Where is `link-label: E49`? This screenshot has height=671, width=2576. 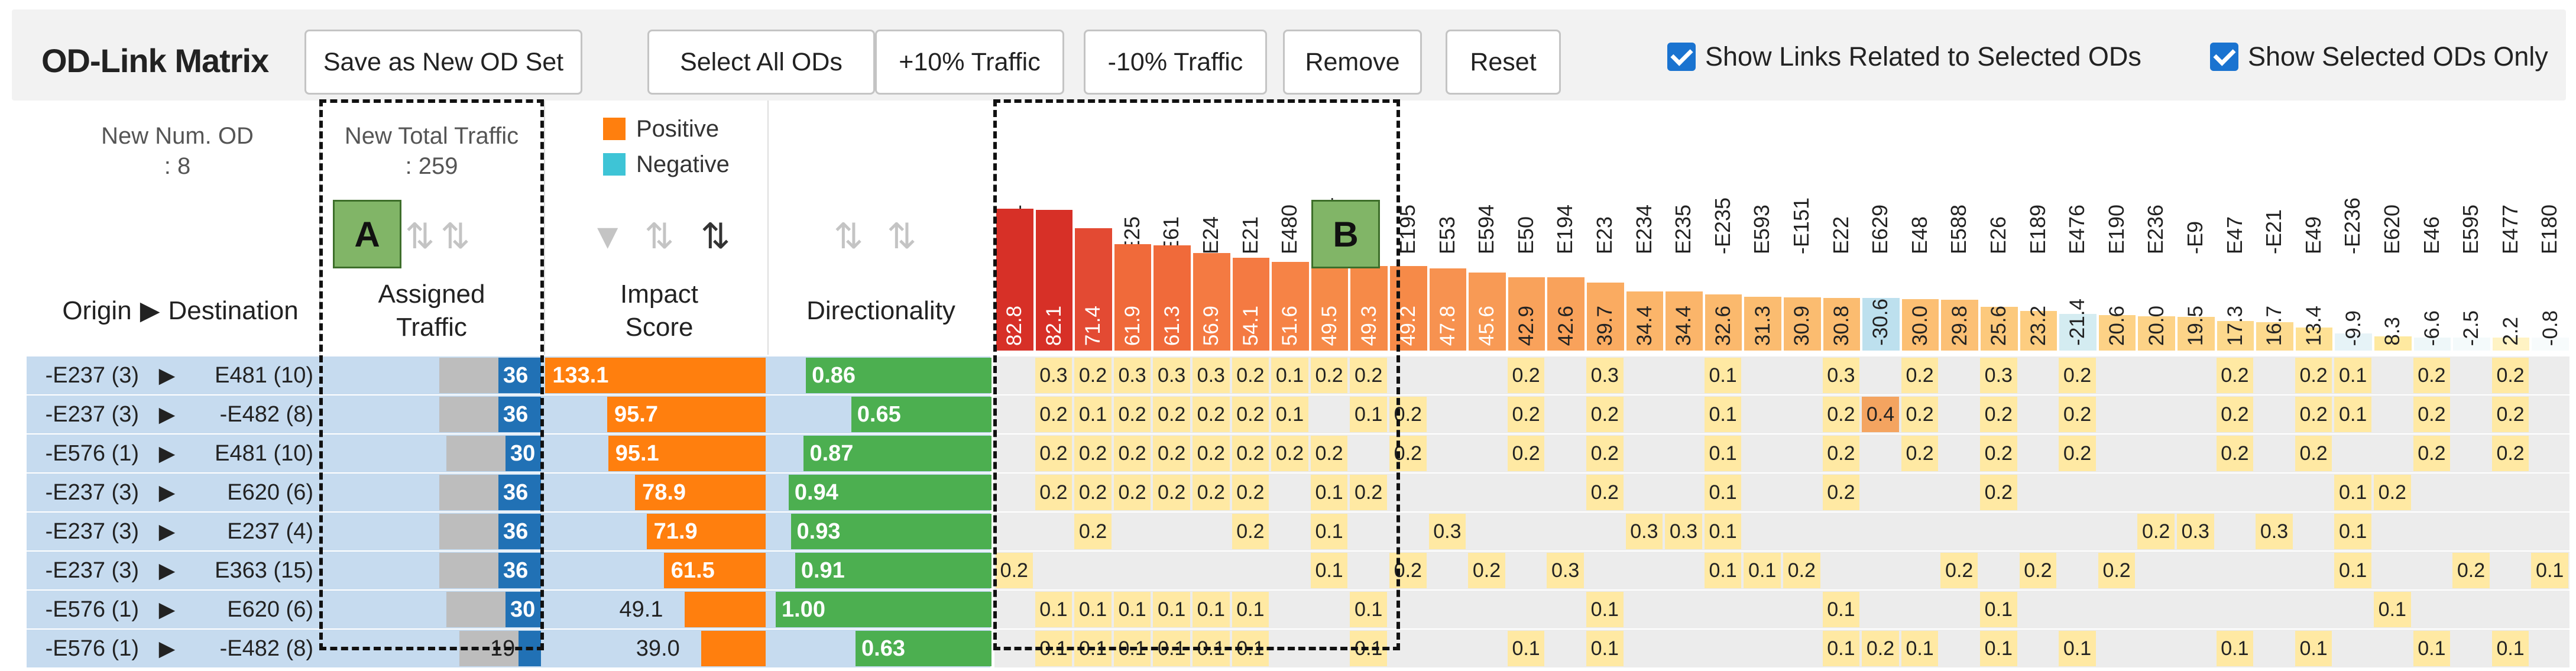
link-label: E49 is located at coordinates (2313, 183).